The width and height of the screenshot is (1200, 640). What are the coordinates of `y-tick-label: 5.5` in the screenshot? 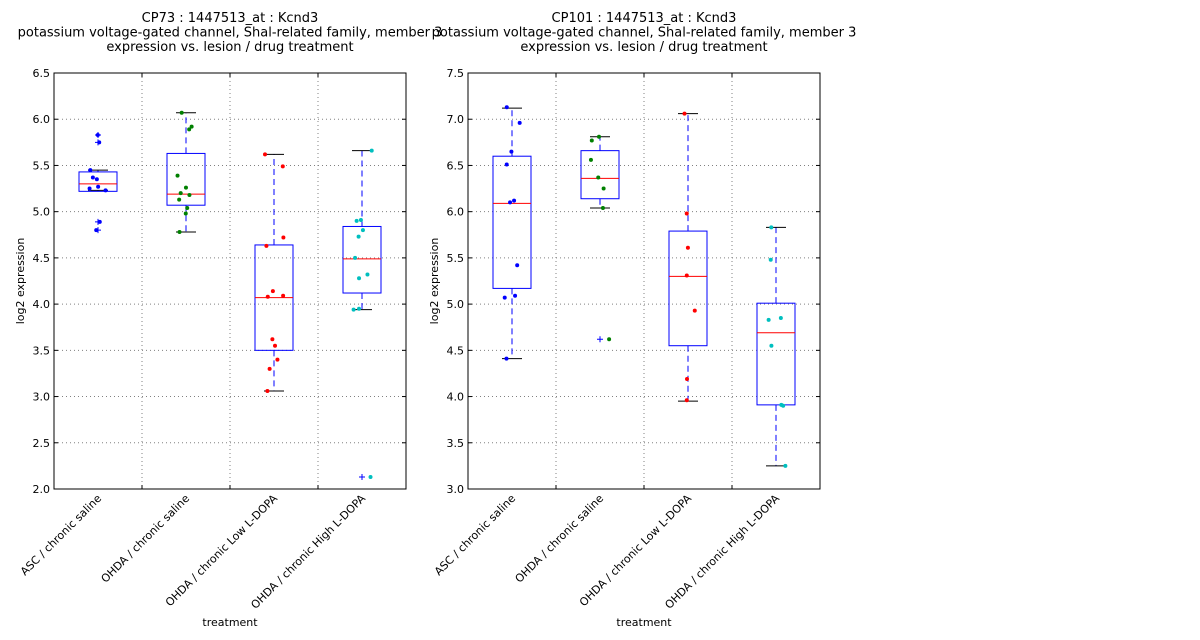 It's located at (42, 165).